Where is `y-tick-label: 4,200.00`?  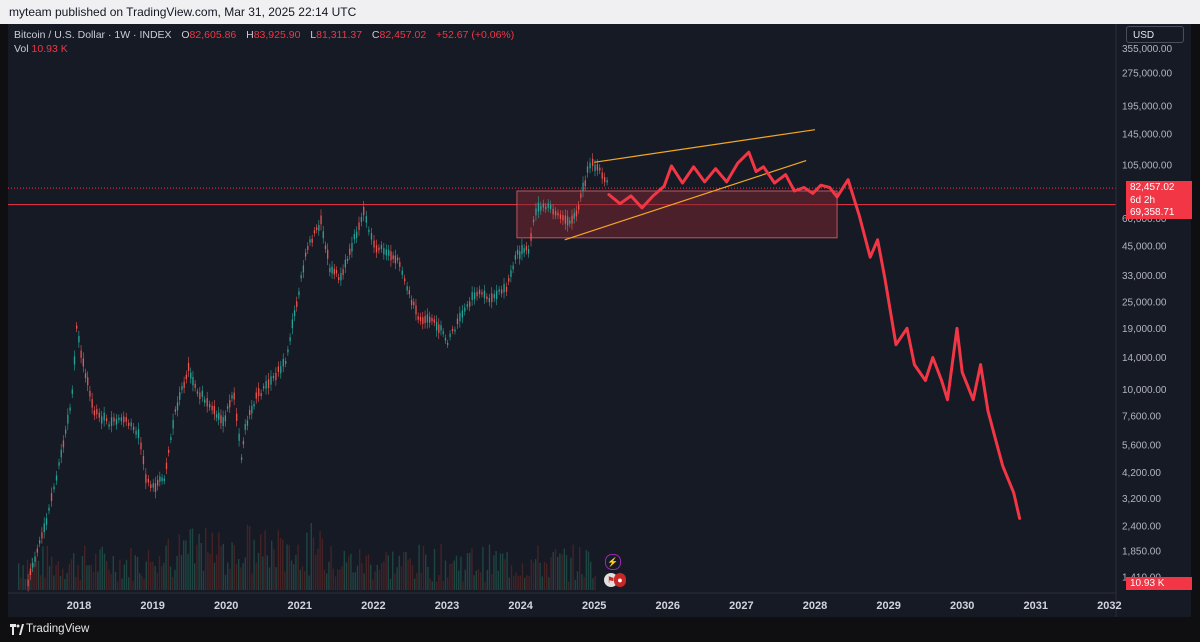
y-tick-label: 4,200.00 is located at coordinates (1141, 473).